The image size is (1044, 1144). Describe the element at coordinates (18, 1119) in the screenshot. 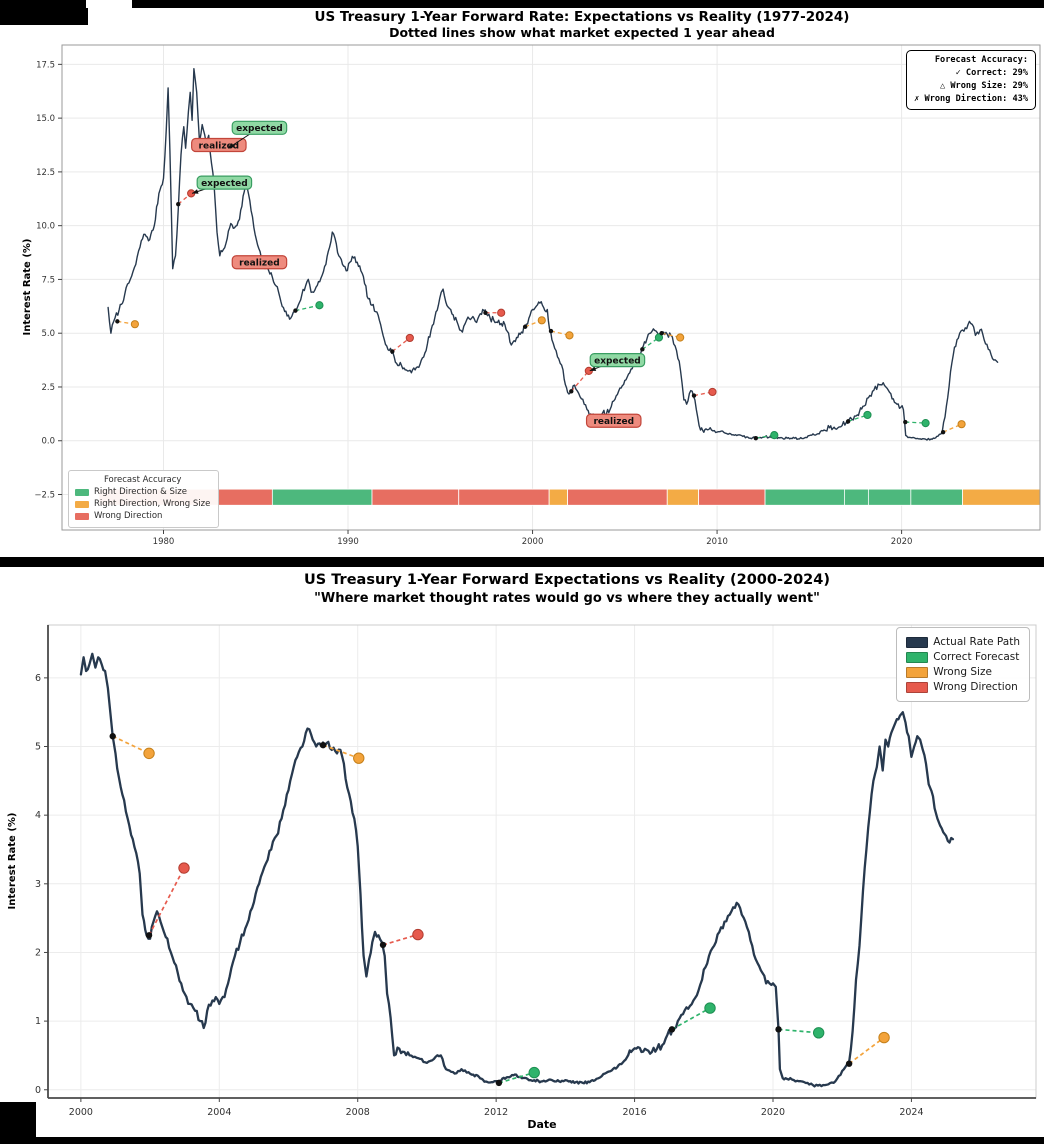

I see `window-chrome-patch` at that location.